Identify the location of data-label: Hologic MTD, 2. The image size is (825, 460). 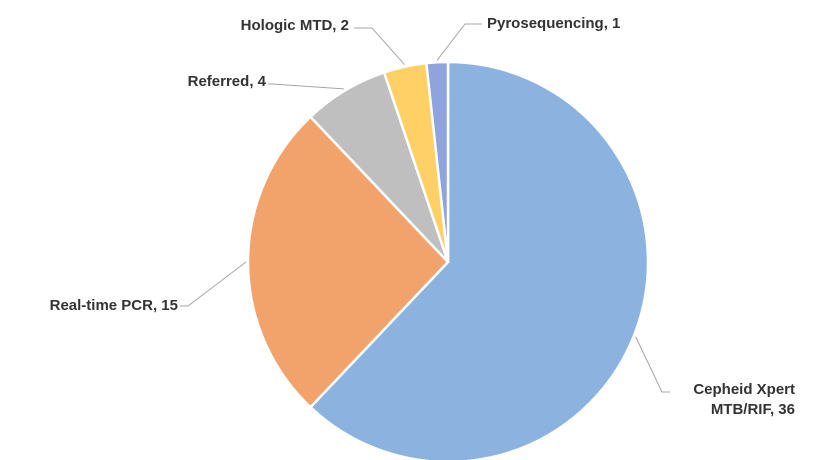
(294, 25).